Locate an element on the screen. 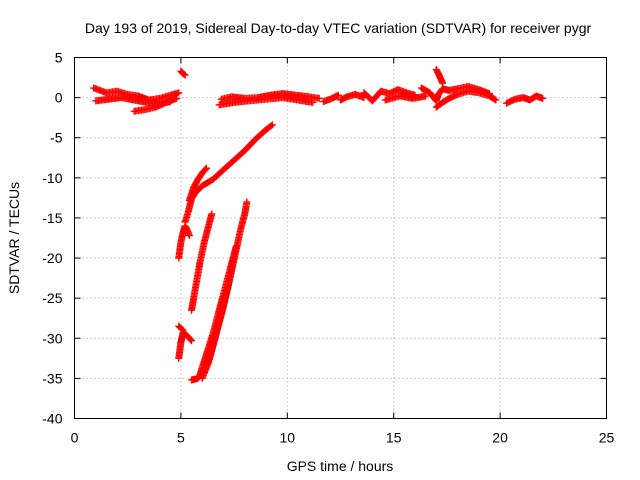 The image size is (640, 480). x-tick-label: 10 is located at coordinates (288, 438).